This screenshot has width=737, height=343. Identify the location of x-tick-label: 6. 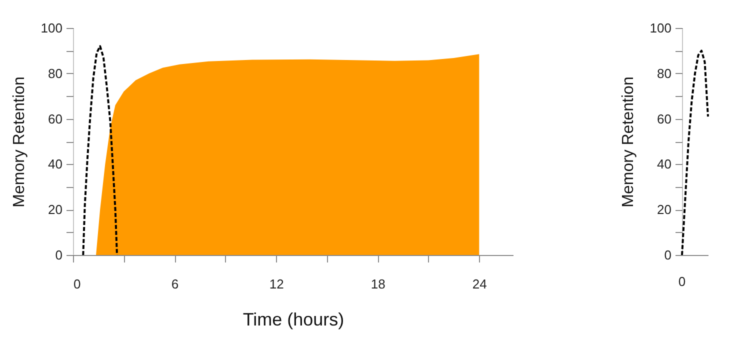
(175, 284).